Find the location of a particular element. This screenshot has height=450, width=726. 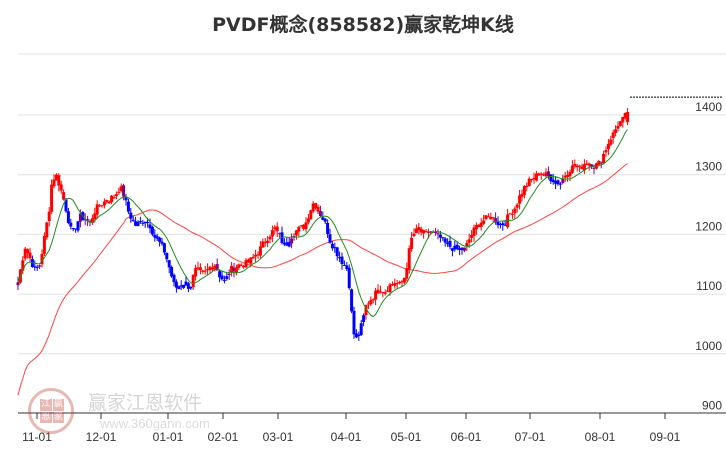

x-tick-label: 01-01 is located at coordinates (168, 437).